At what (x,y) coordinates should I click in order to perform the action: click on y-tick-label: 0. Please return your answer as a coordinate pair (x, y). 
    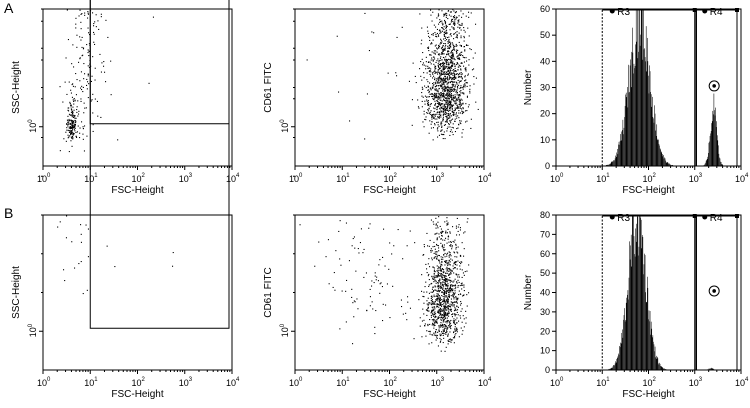
    Looking at the image, I should click on (547, 370).